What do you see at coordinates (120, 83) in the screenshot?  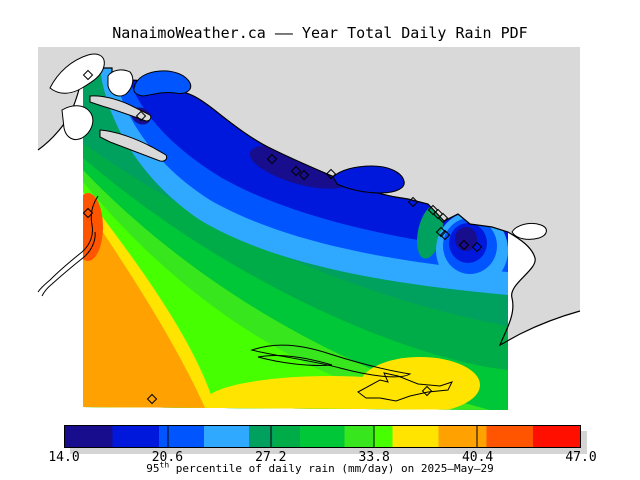 I see `fjord-inlet-north` at bounding box center [120, 83].